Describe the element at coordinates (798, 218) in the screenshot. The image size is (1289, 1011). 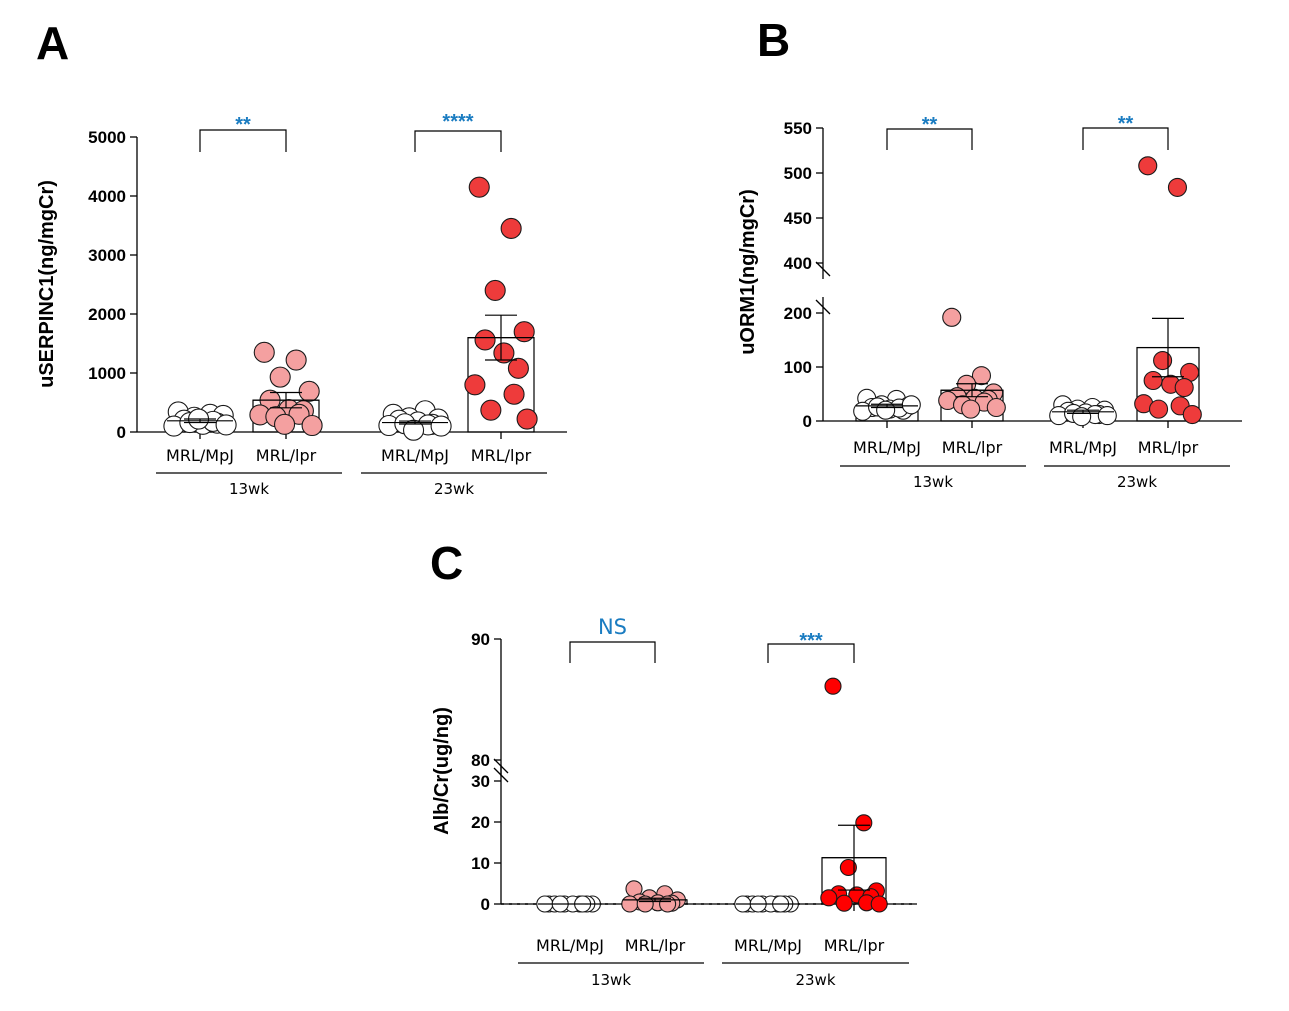
I see `panel-b-y-tick-label: 450` at that location.